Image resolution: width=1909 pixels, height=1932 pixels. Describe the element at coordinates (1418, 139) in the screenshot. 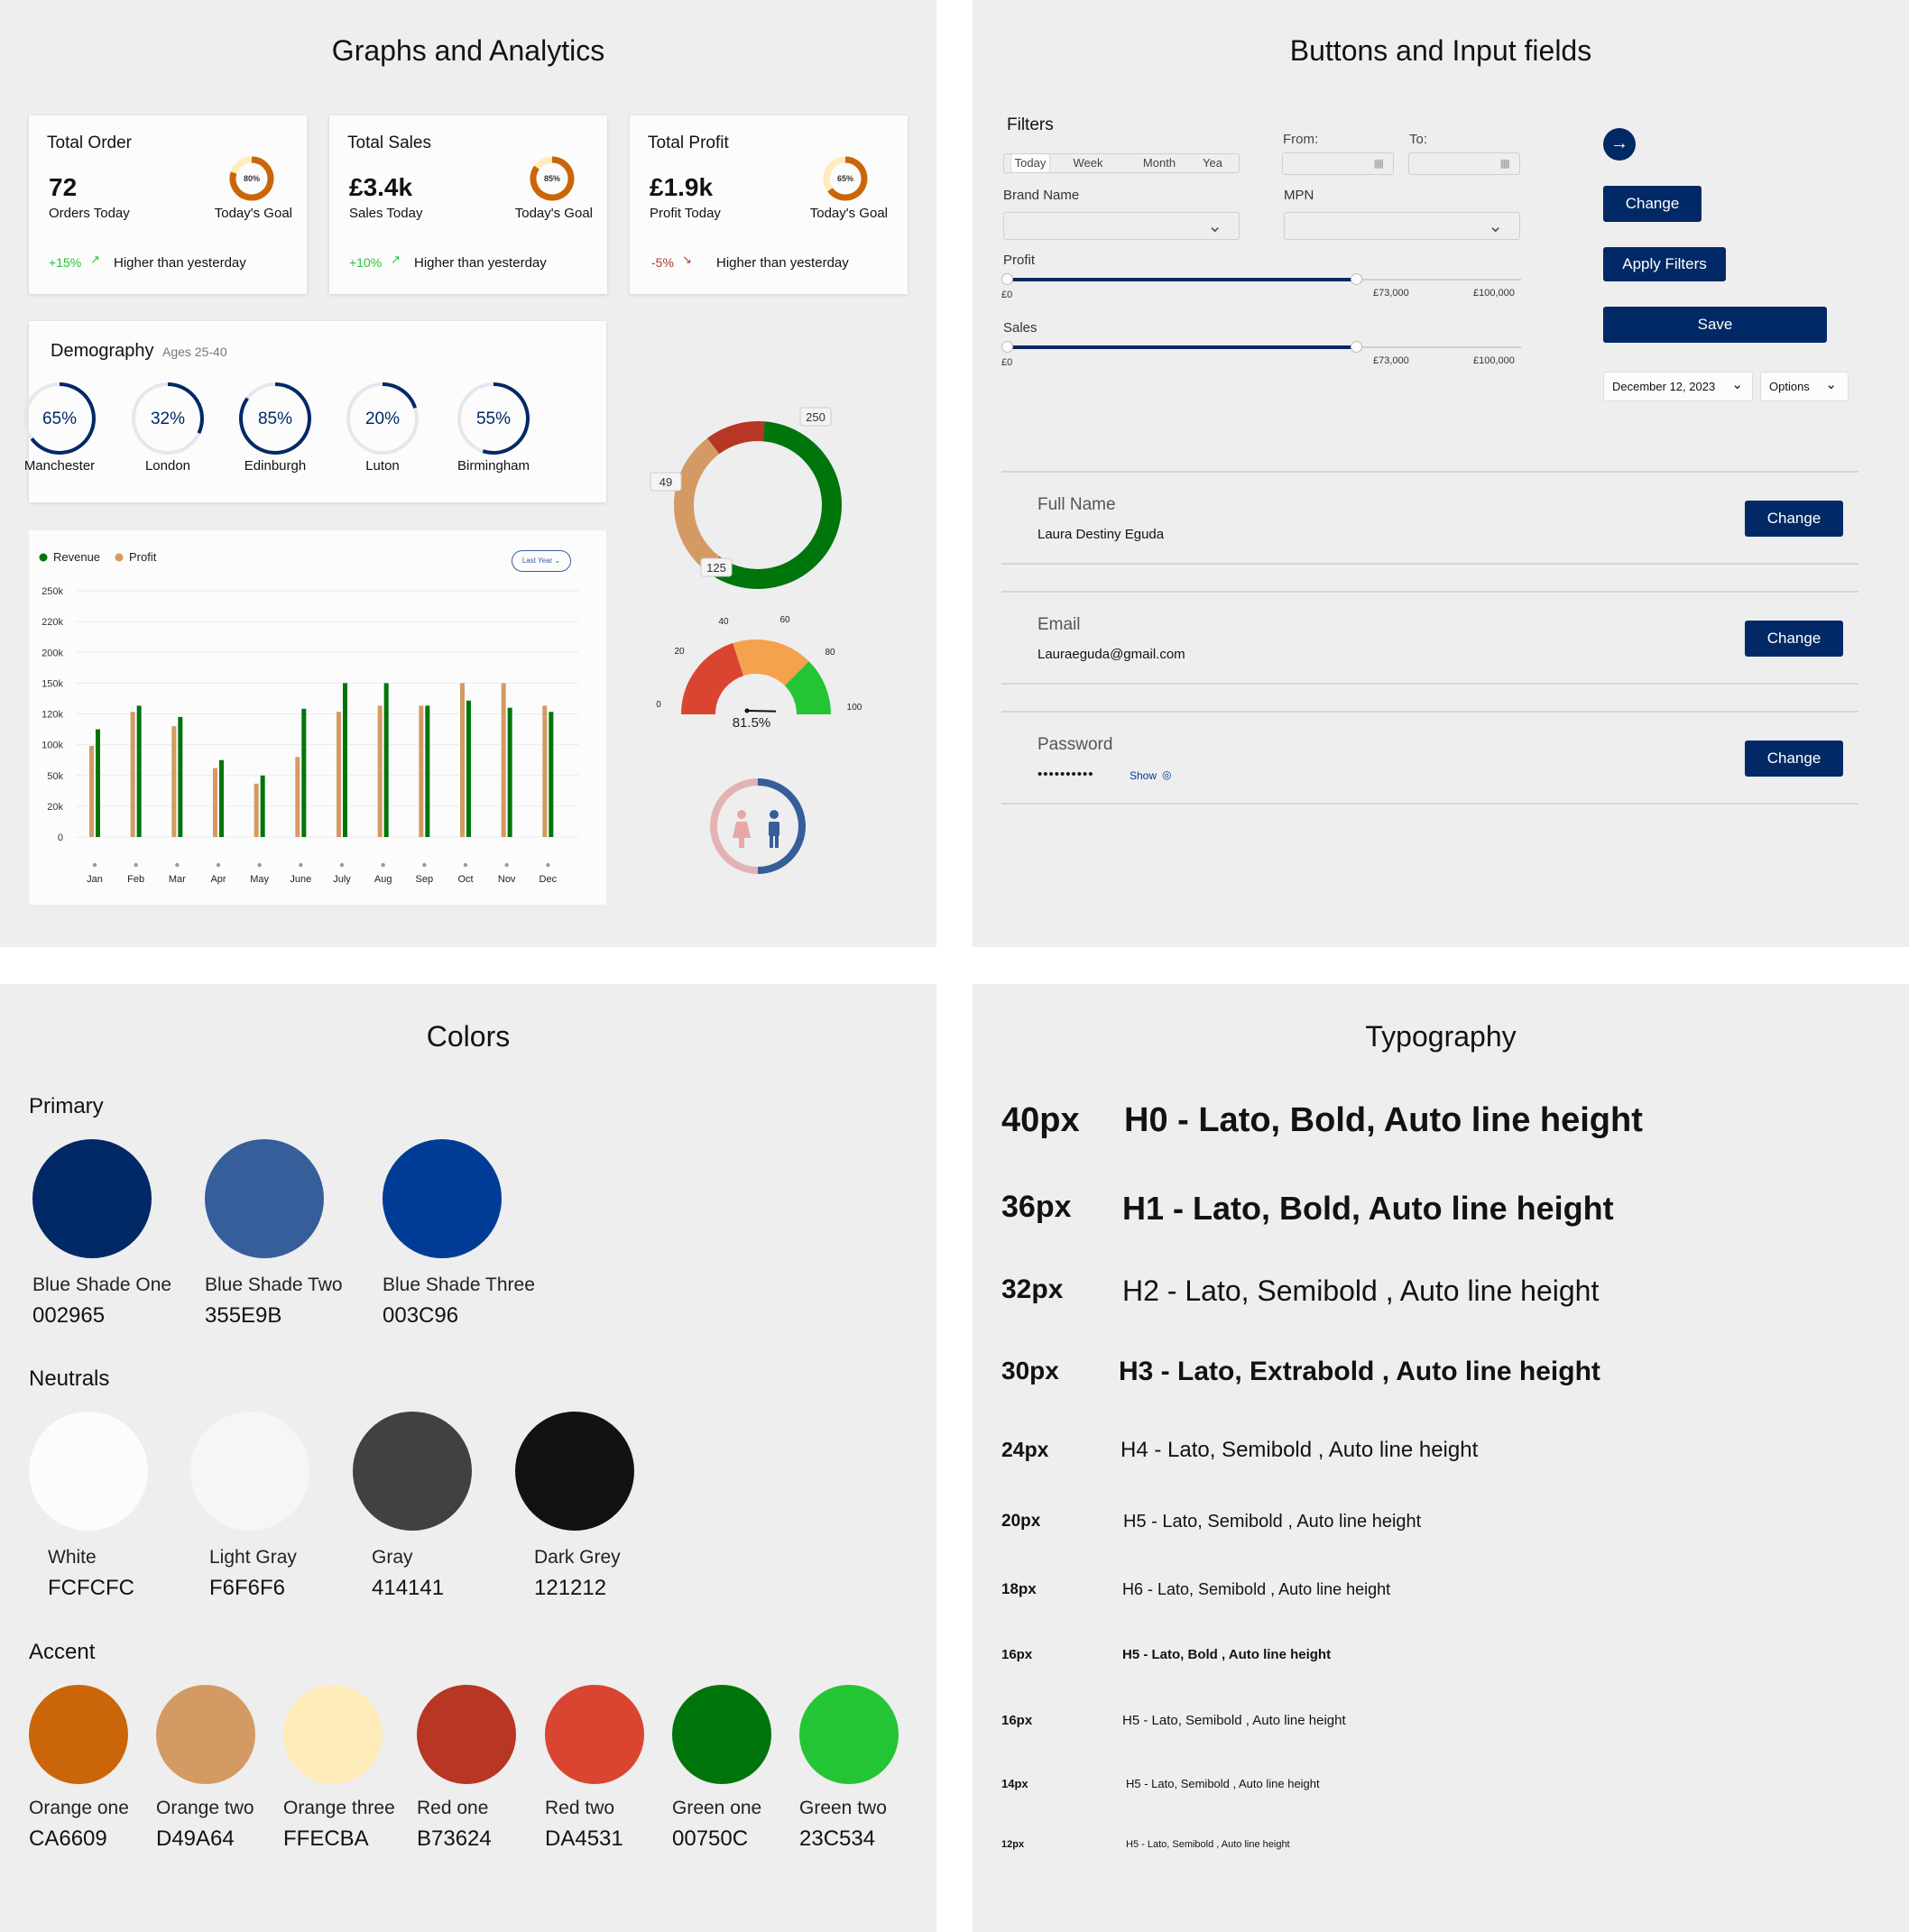

I see `to-label: To:` at that location.